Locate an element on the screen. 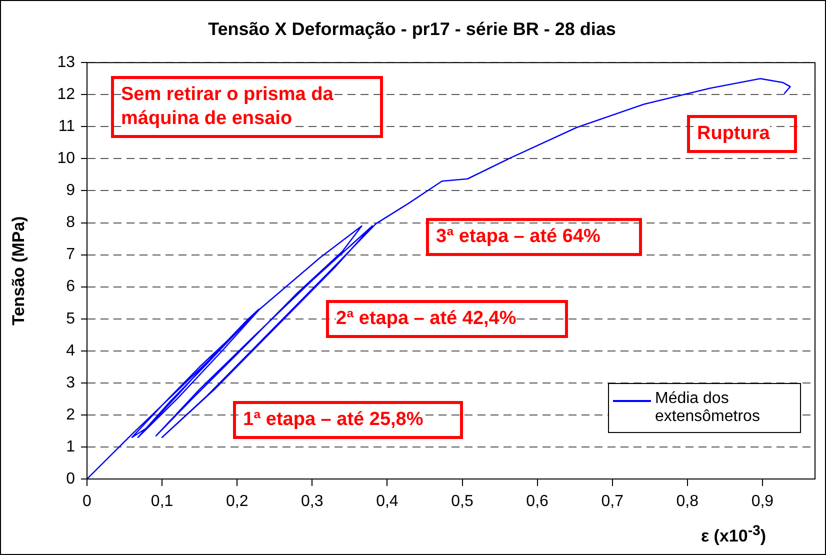 This screenshot has width=826, height=555. y-tick-label: 0 is located at coordinates (71, 479).